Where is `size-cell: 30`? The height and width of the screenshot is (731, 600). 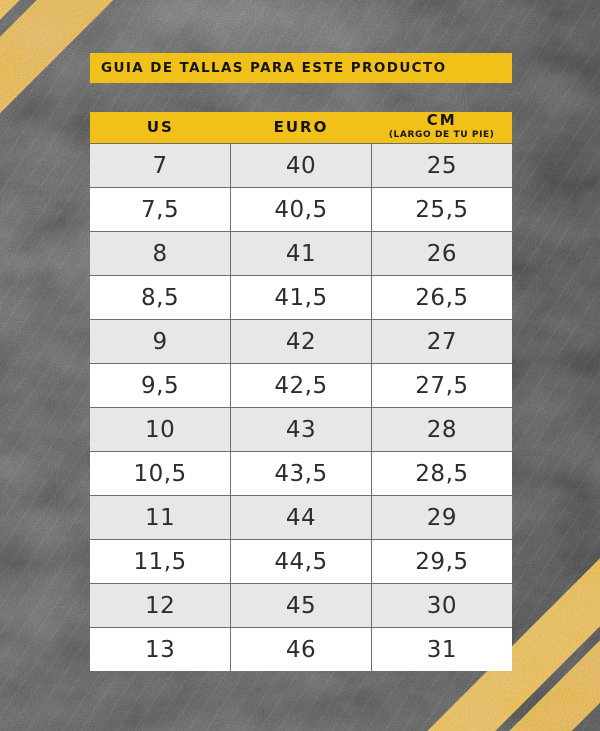 size-cell: 30 is located at coordinates (441, 605).